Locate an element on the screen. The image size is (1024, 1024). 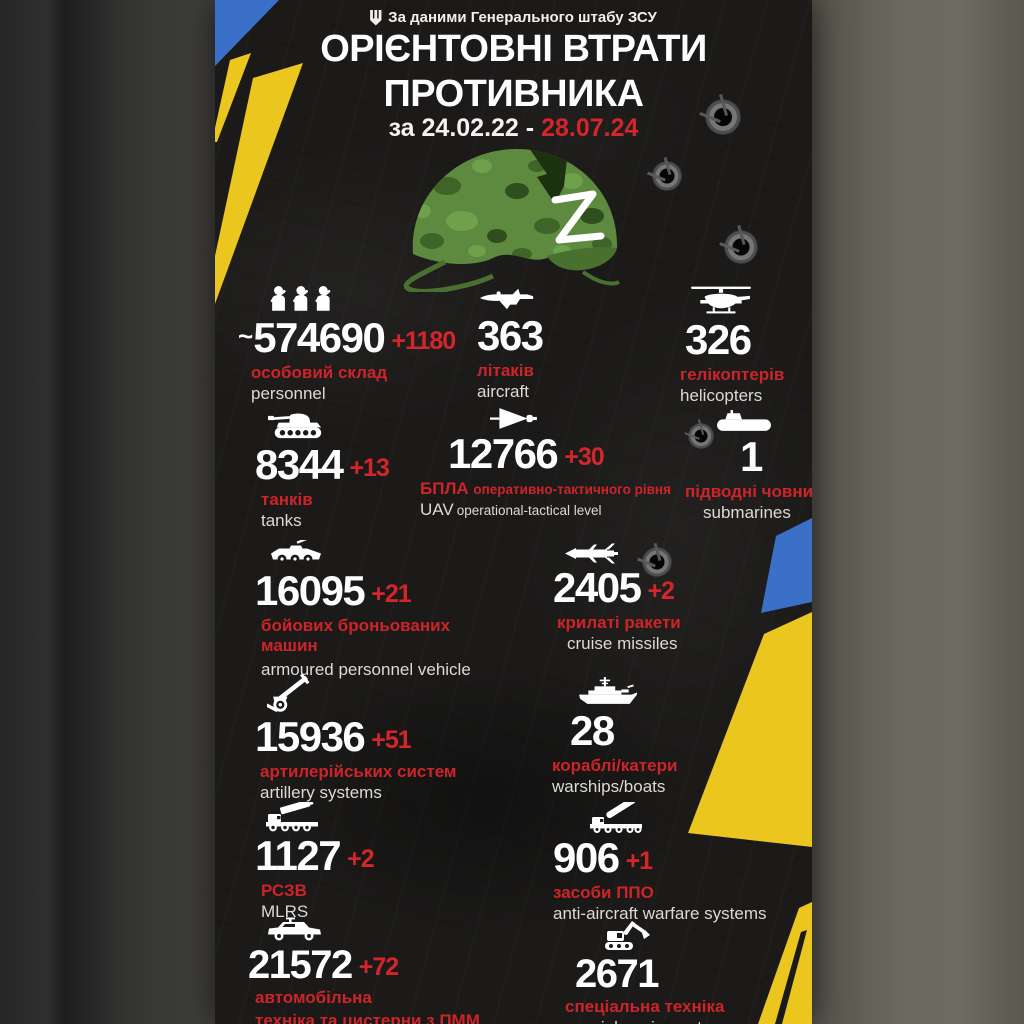
soldiers-icon is located at coordinates (362, 299).